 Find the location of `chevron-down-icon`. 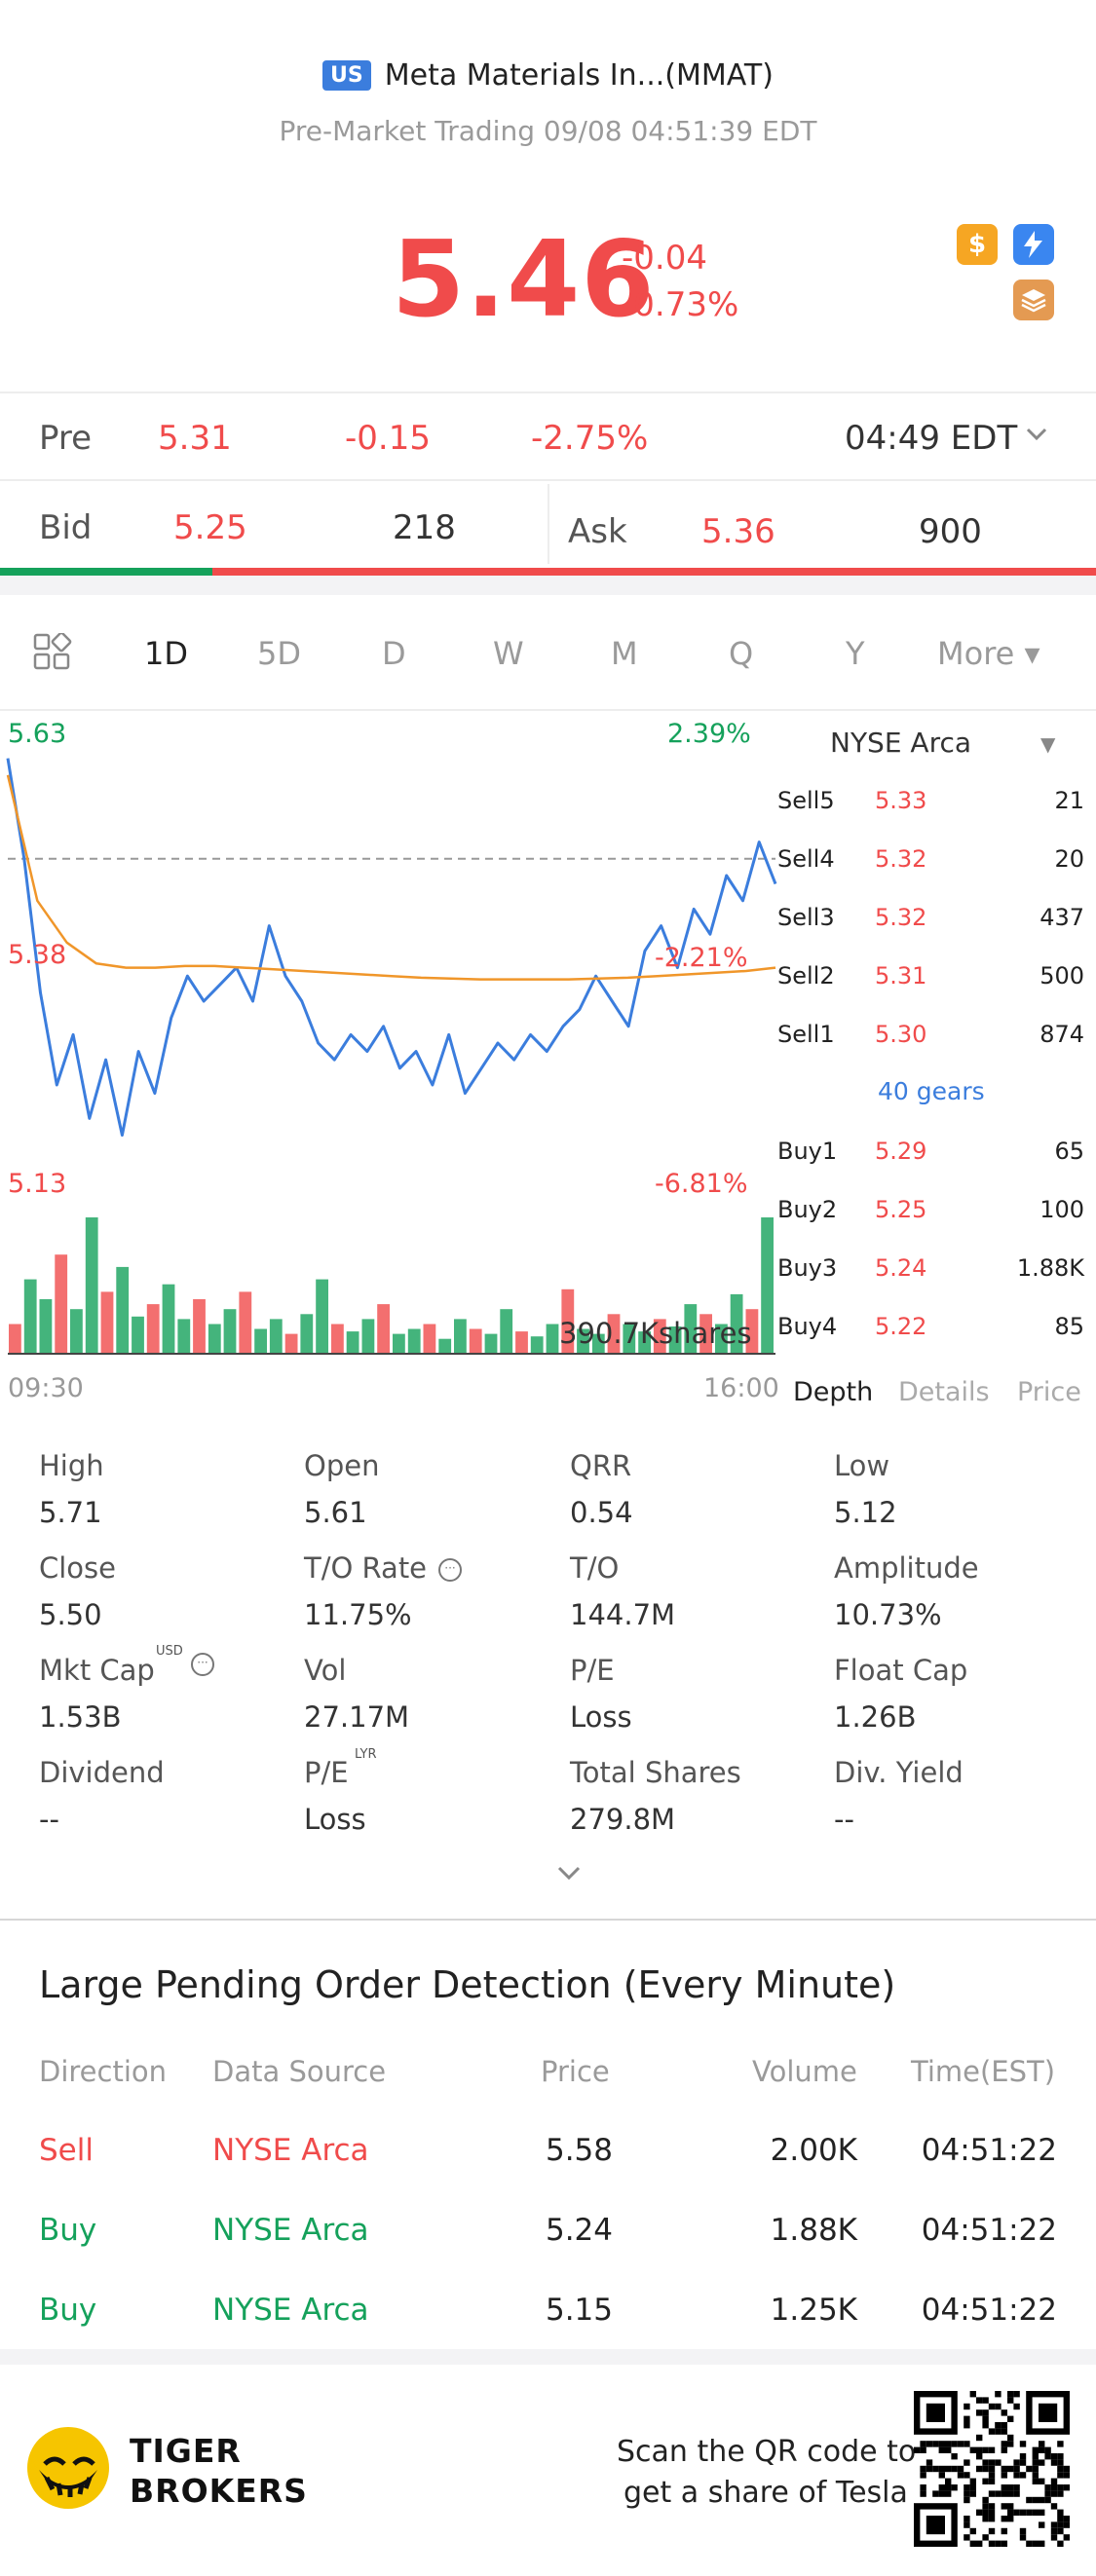

chevron-down-icon is located at coordinates (1036, 438).